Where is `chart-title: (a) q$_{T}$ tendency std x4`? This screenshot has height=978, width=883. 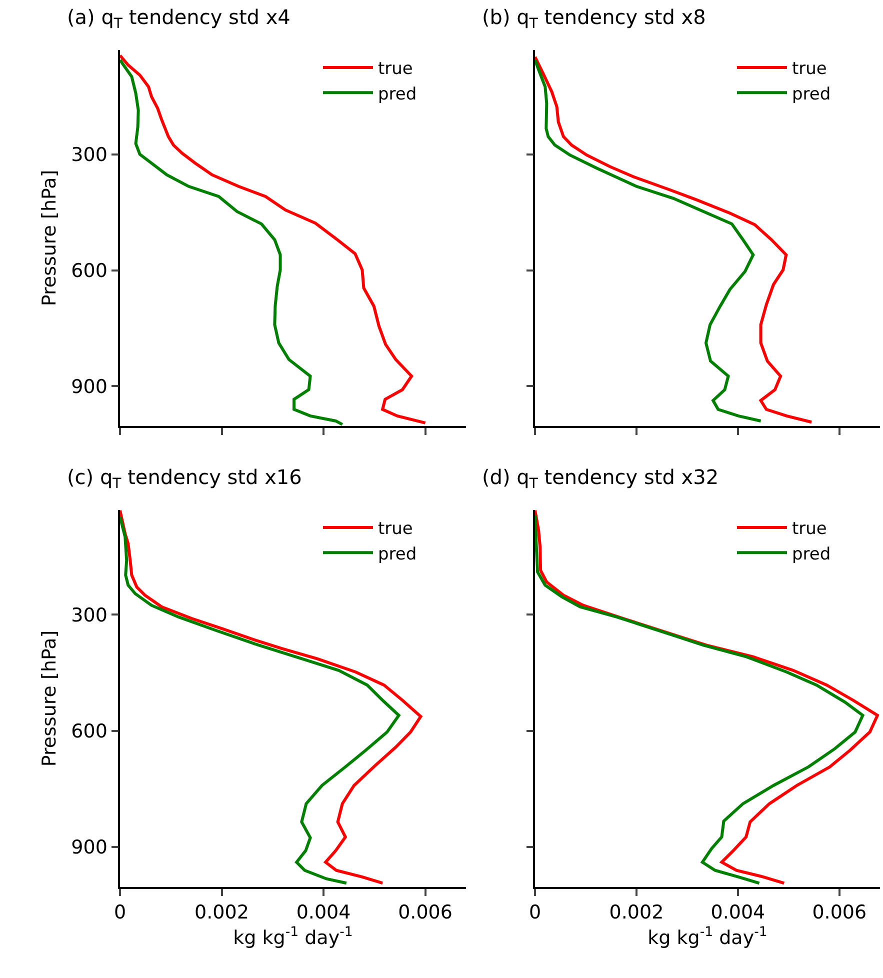
chart-title: (a) q$_{T}$ tendency std x4 is located at coordinates (178, 18).